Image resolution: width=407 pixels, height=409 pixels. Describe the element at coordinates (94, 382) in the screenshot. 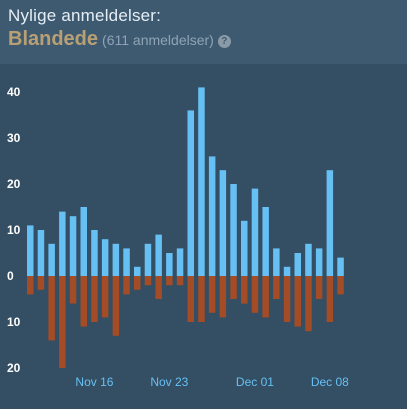

I see `x-tick-label: Nov 16` at that location.